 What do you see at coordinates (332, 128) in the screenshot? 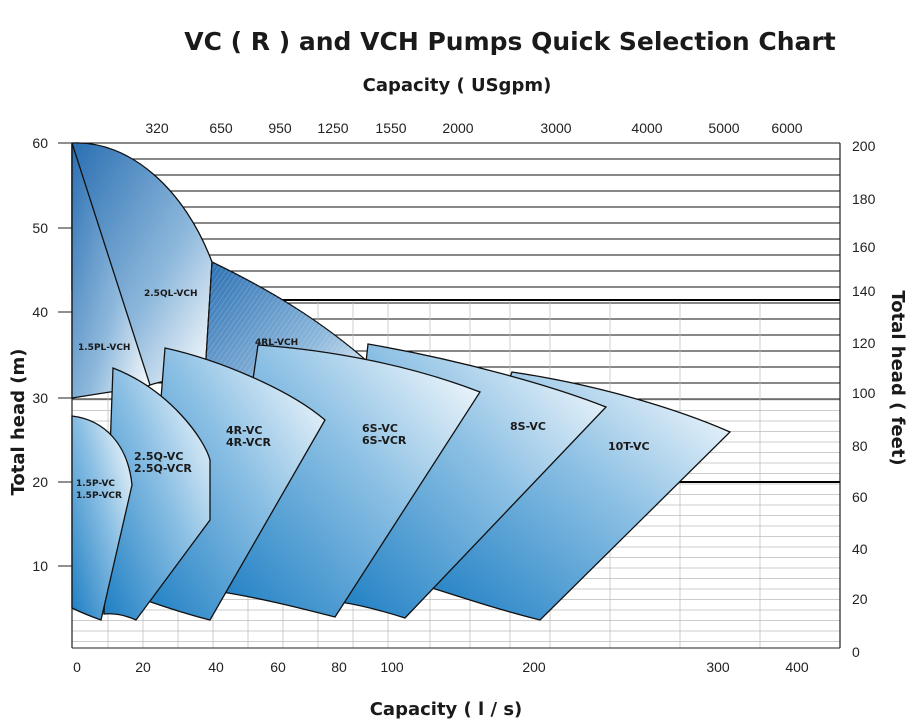
I see `top-tick-label: 1250` at bounding box center [332, 128].